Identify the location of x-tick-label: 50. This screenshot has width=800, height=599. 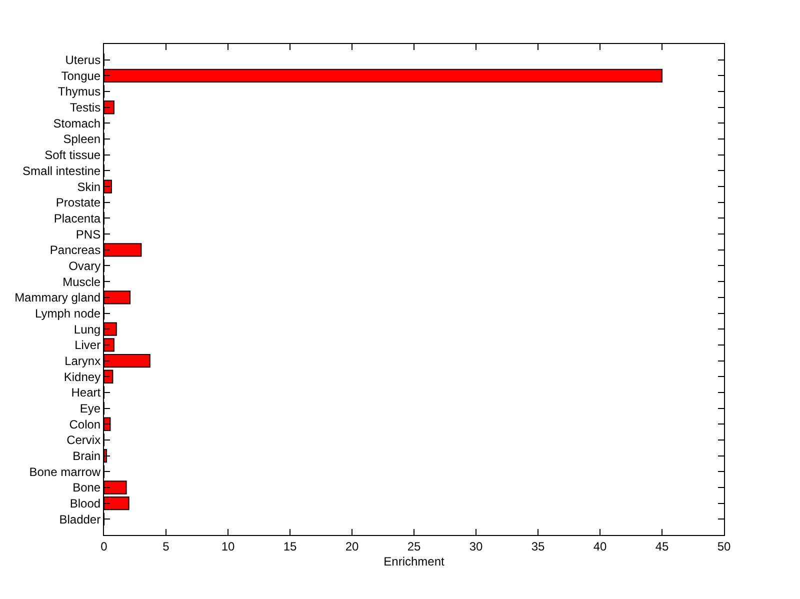
(724, 546).